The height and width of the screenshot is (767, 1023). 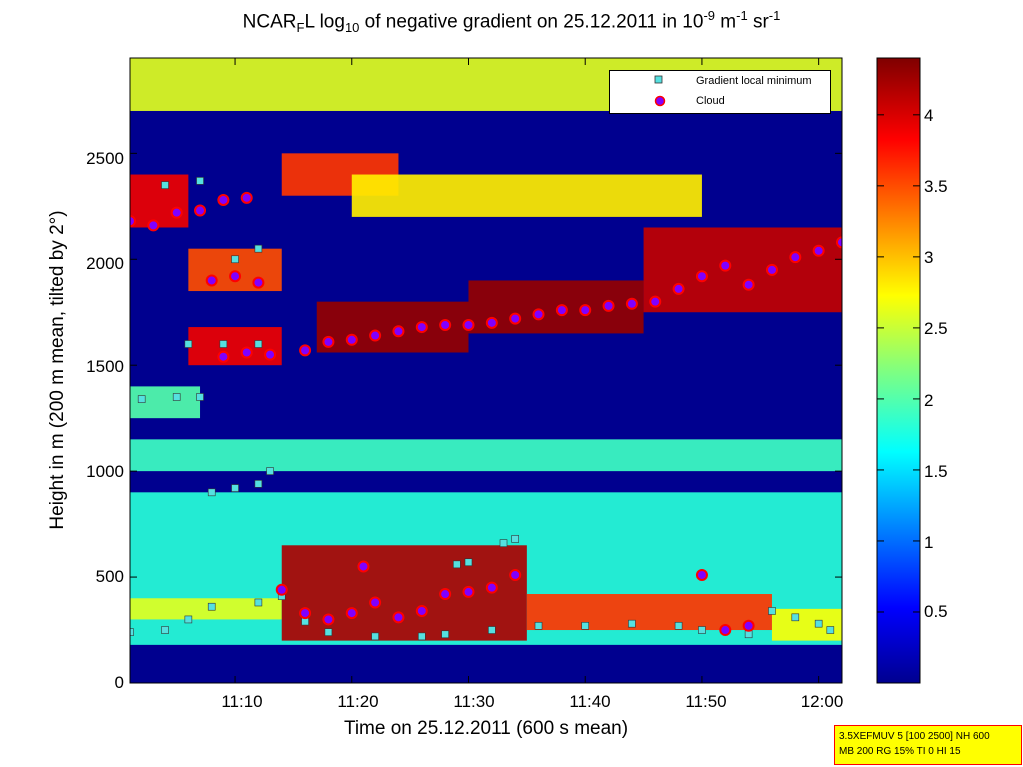 I want to click on colorbar-tick-label: 4, so click(x=929, y=115).